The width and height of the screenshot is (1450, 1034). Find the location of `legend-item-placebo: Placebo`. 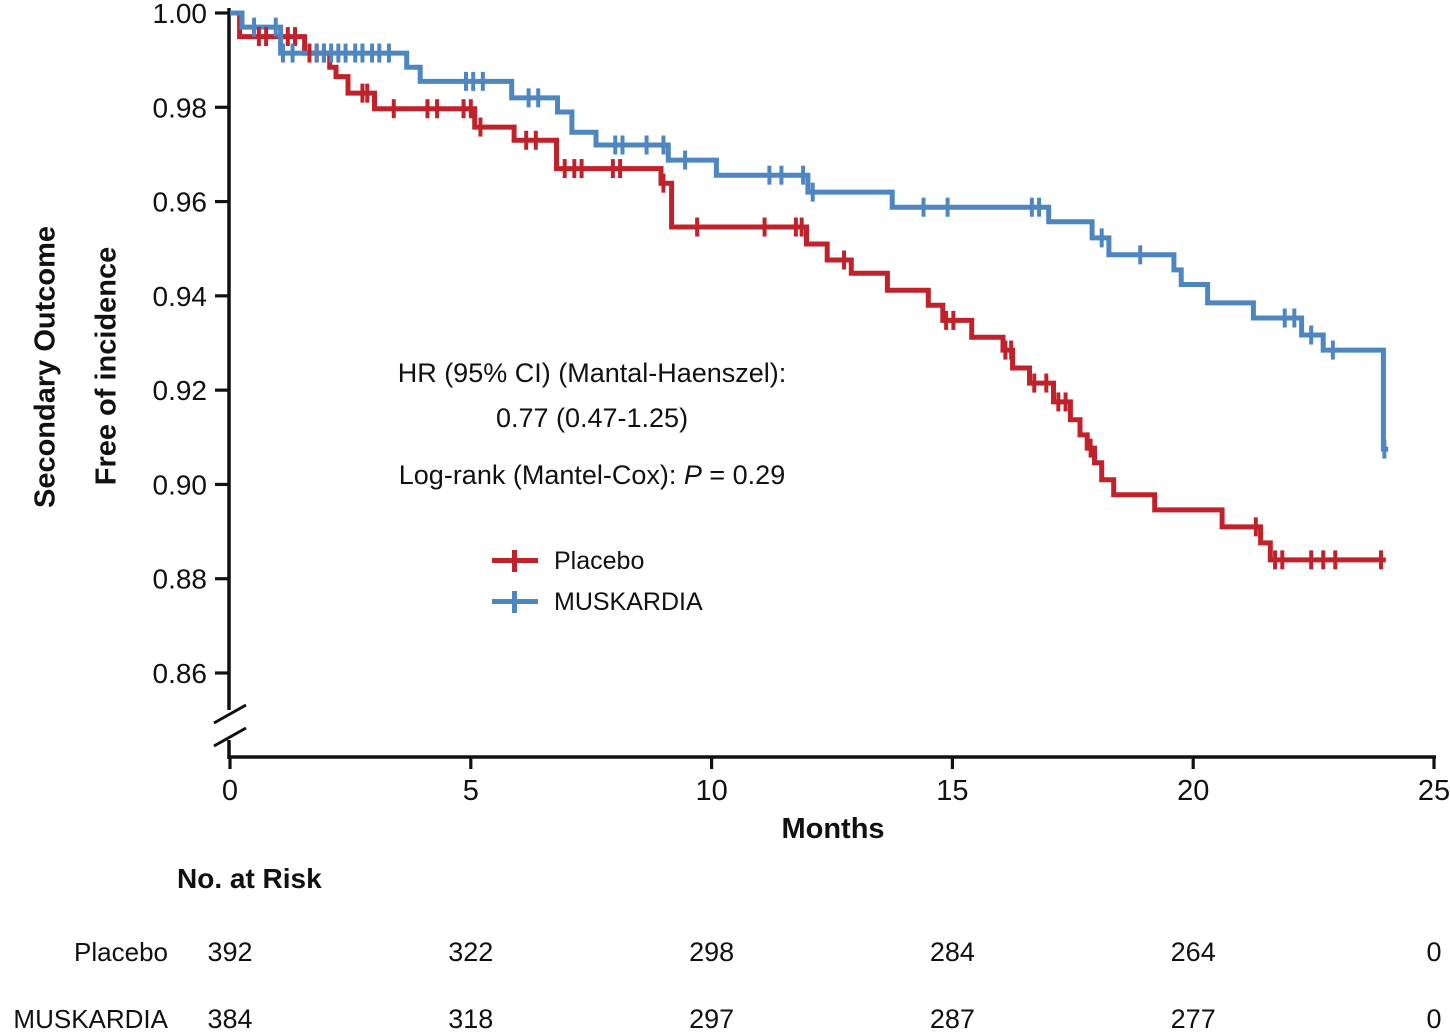

legend-item-placebo: Placebo is located at coordinates (568, 561).